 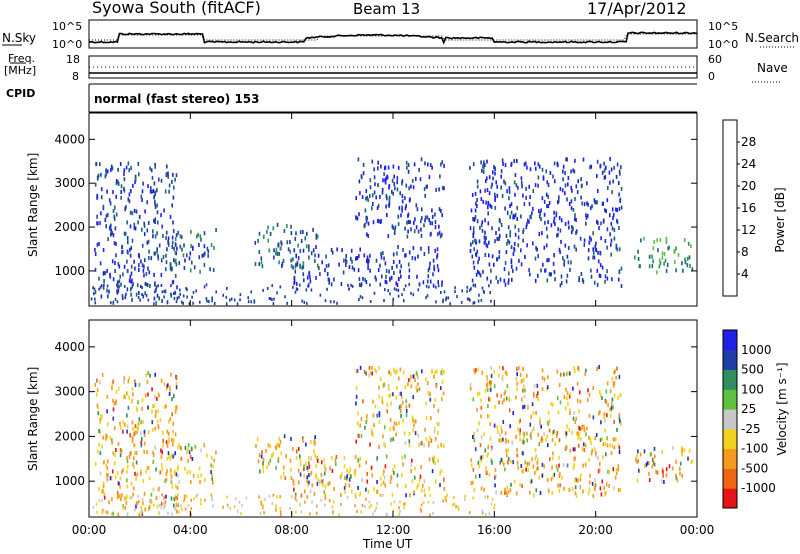 I want to click on beam-label: Beam 13, so click(x=387, y=9).